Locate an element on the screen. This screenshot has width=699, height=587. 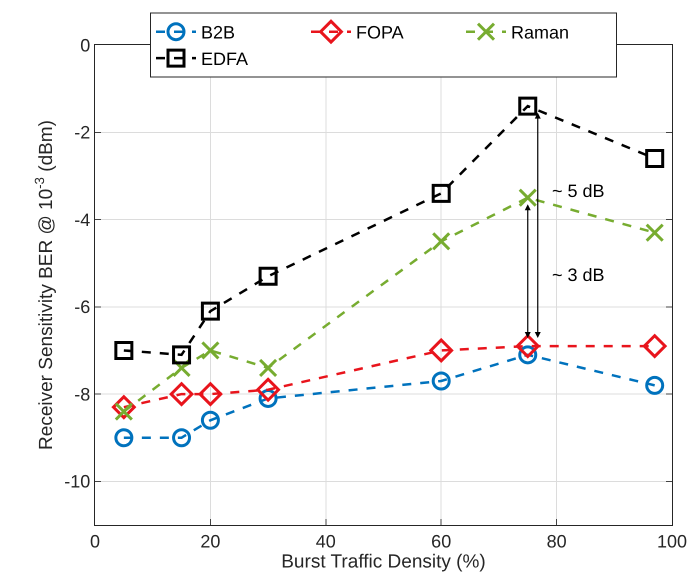
legend-label: EDFA is located at coordinates (224, 59).